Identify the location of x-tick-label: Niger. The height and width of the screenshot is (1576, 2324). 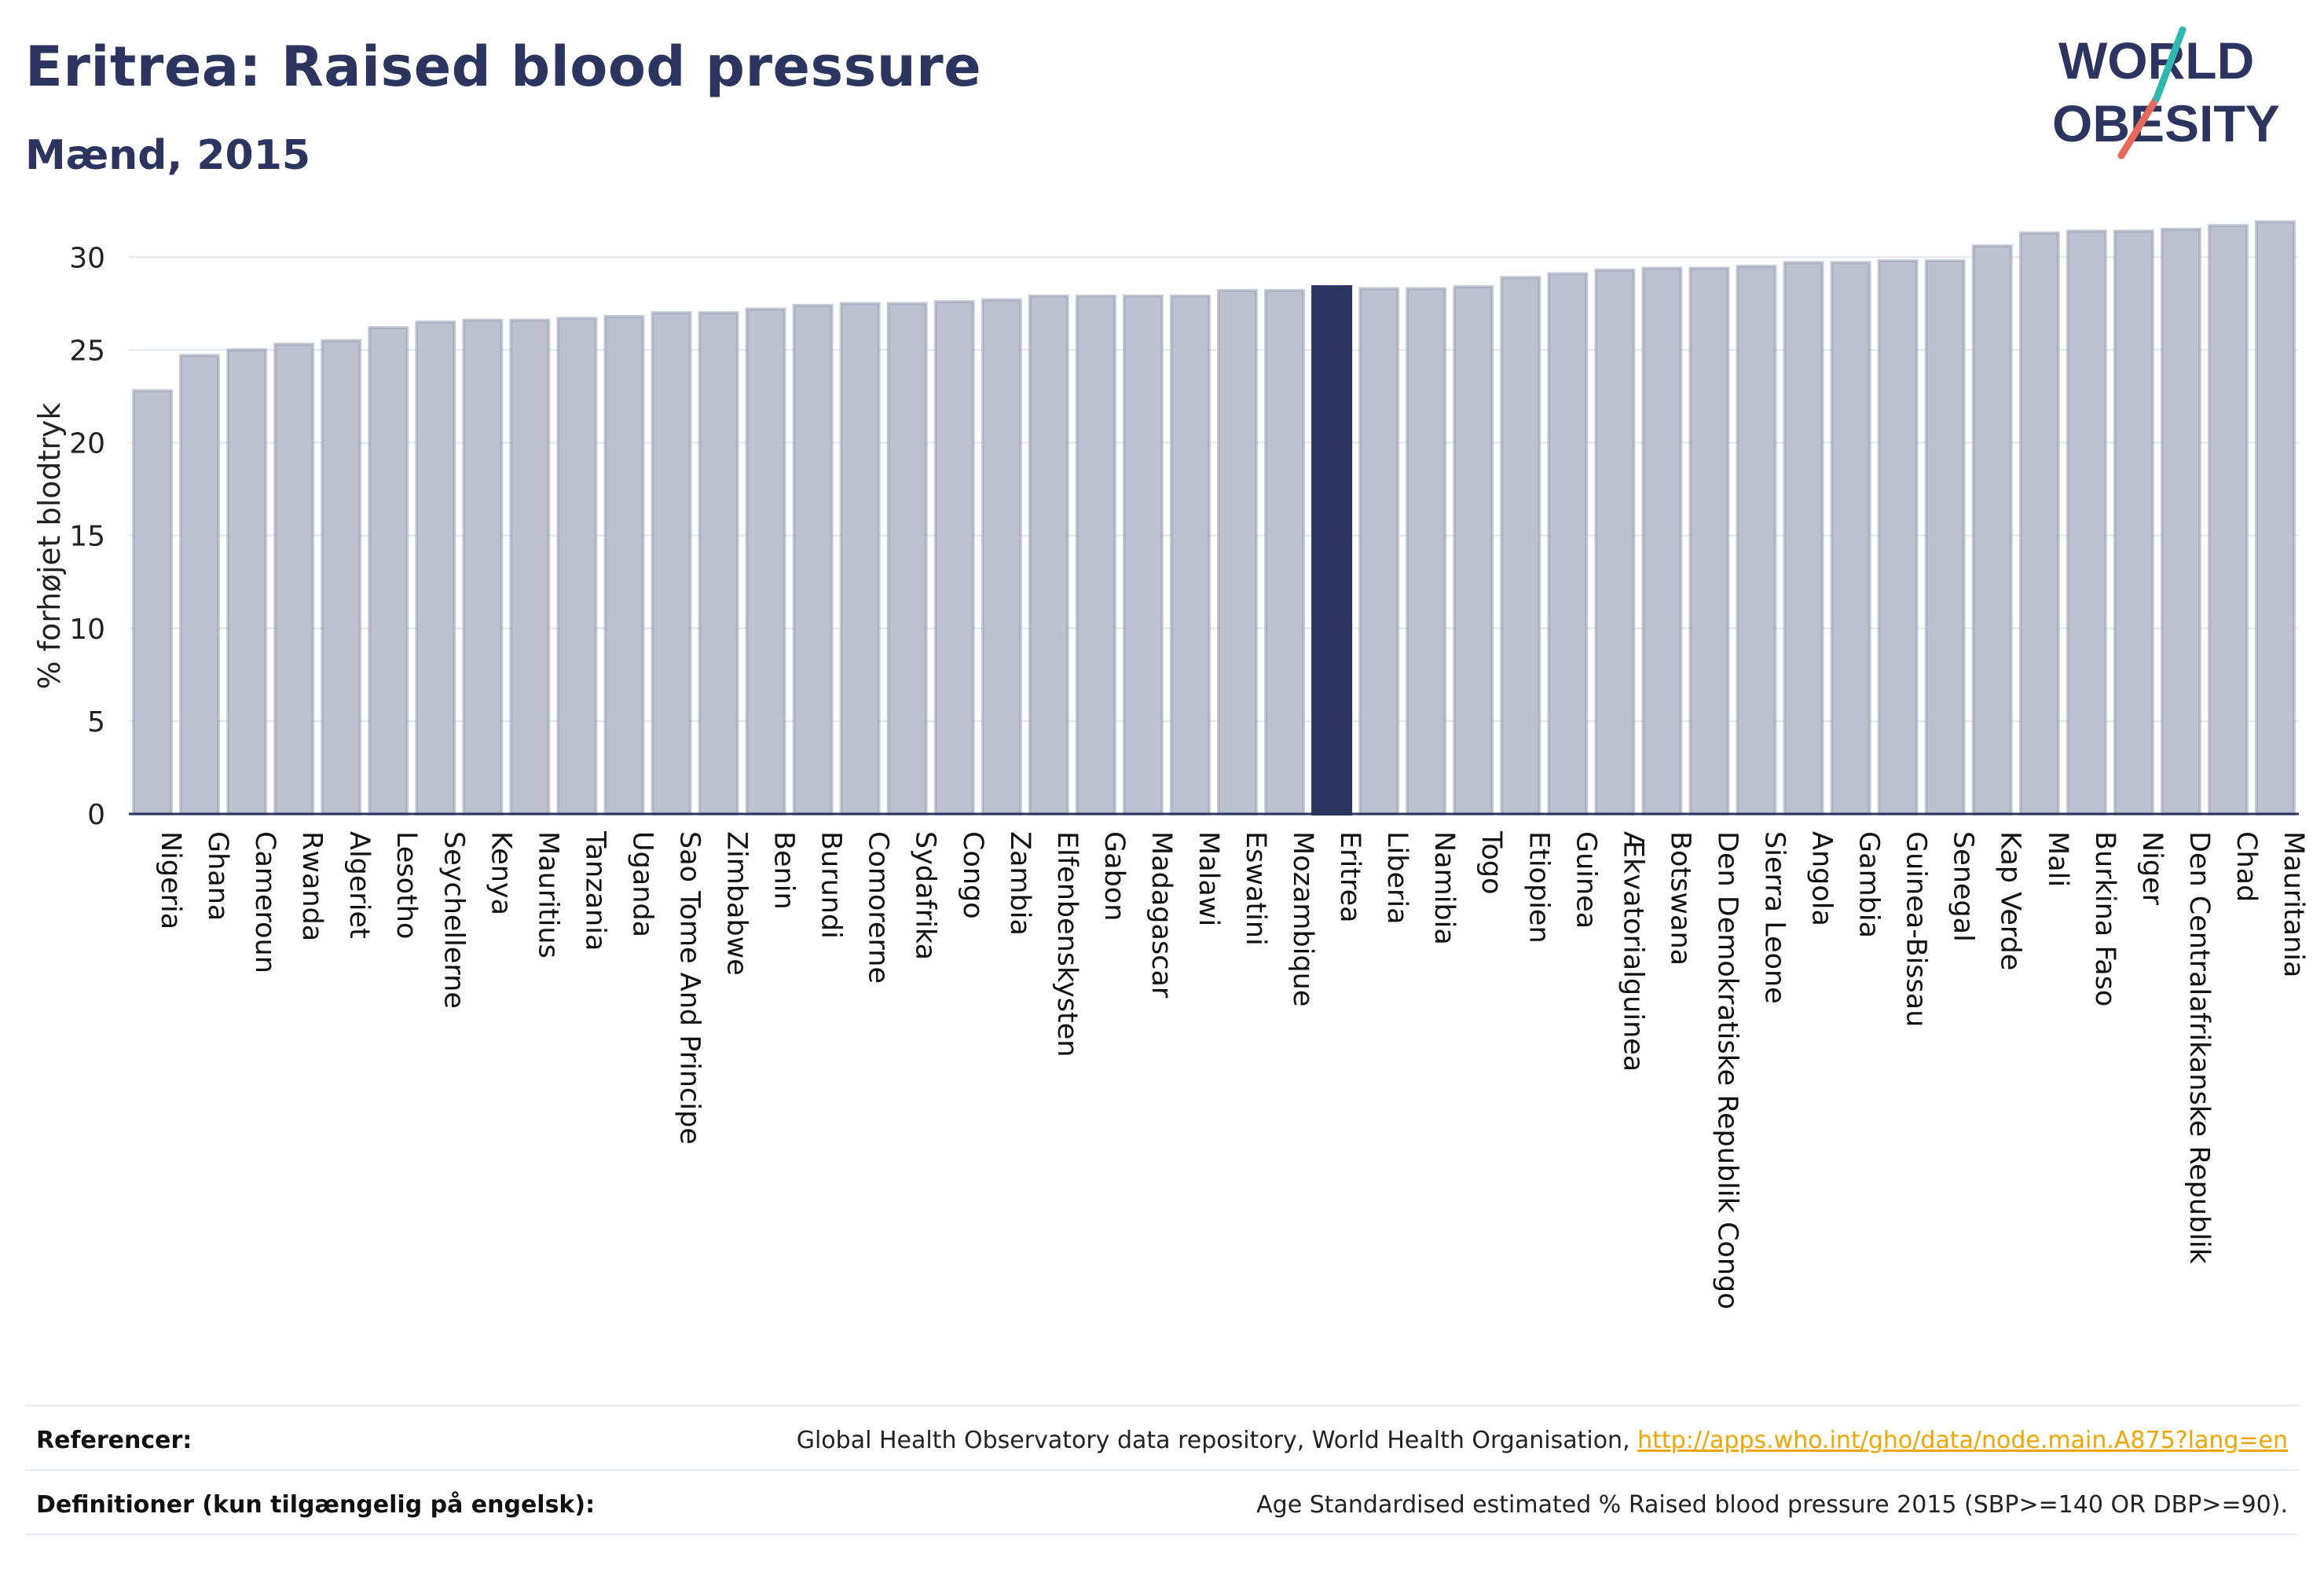
(2152, 868).